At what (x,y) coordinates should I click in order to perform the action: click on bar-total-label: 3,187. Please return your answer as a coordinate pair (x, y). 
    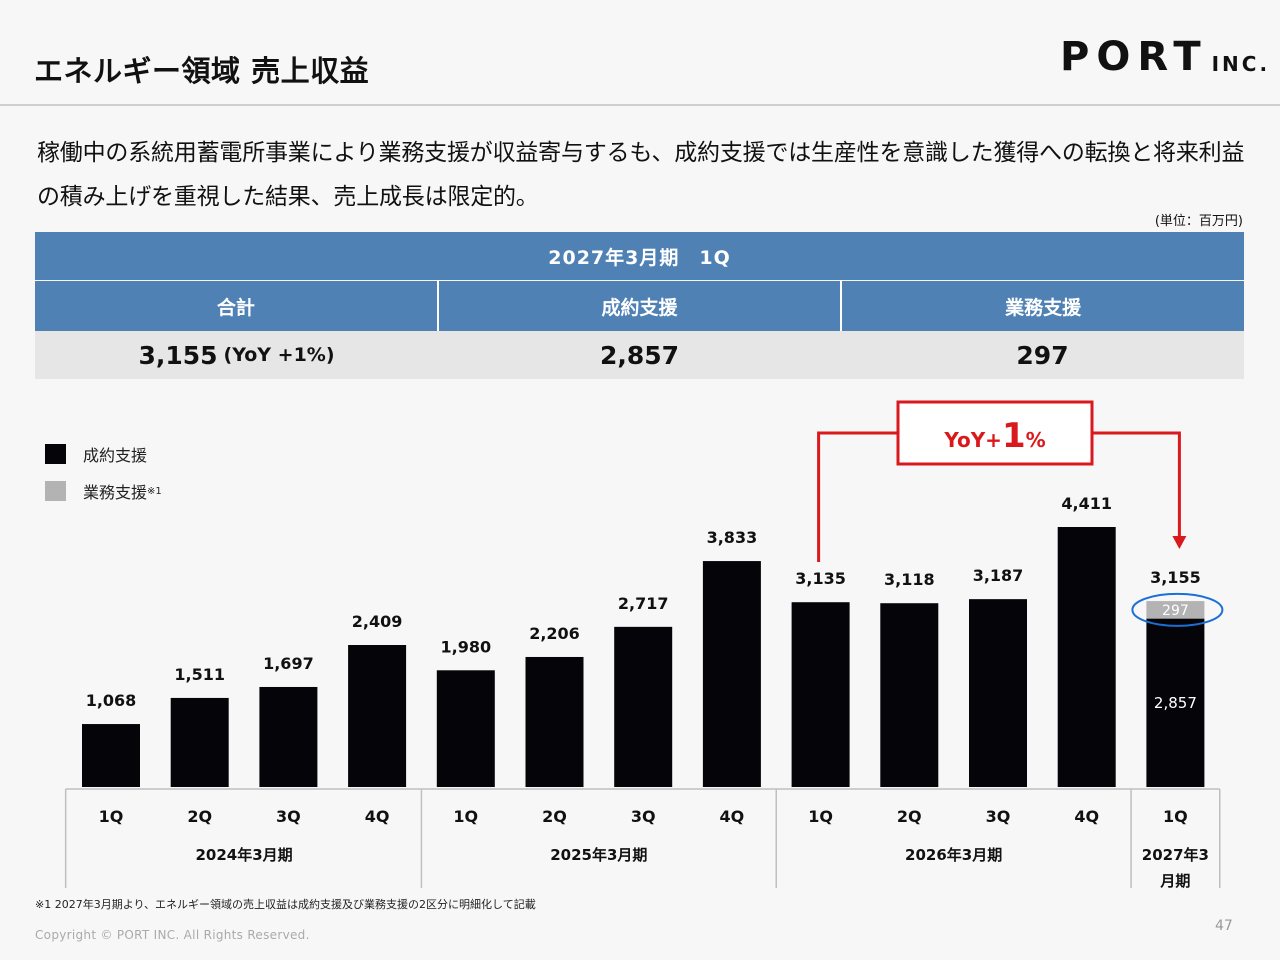
    Looking at the image, I should click on (998, 575).